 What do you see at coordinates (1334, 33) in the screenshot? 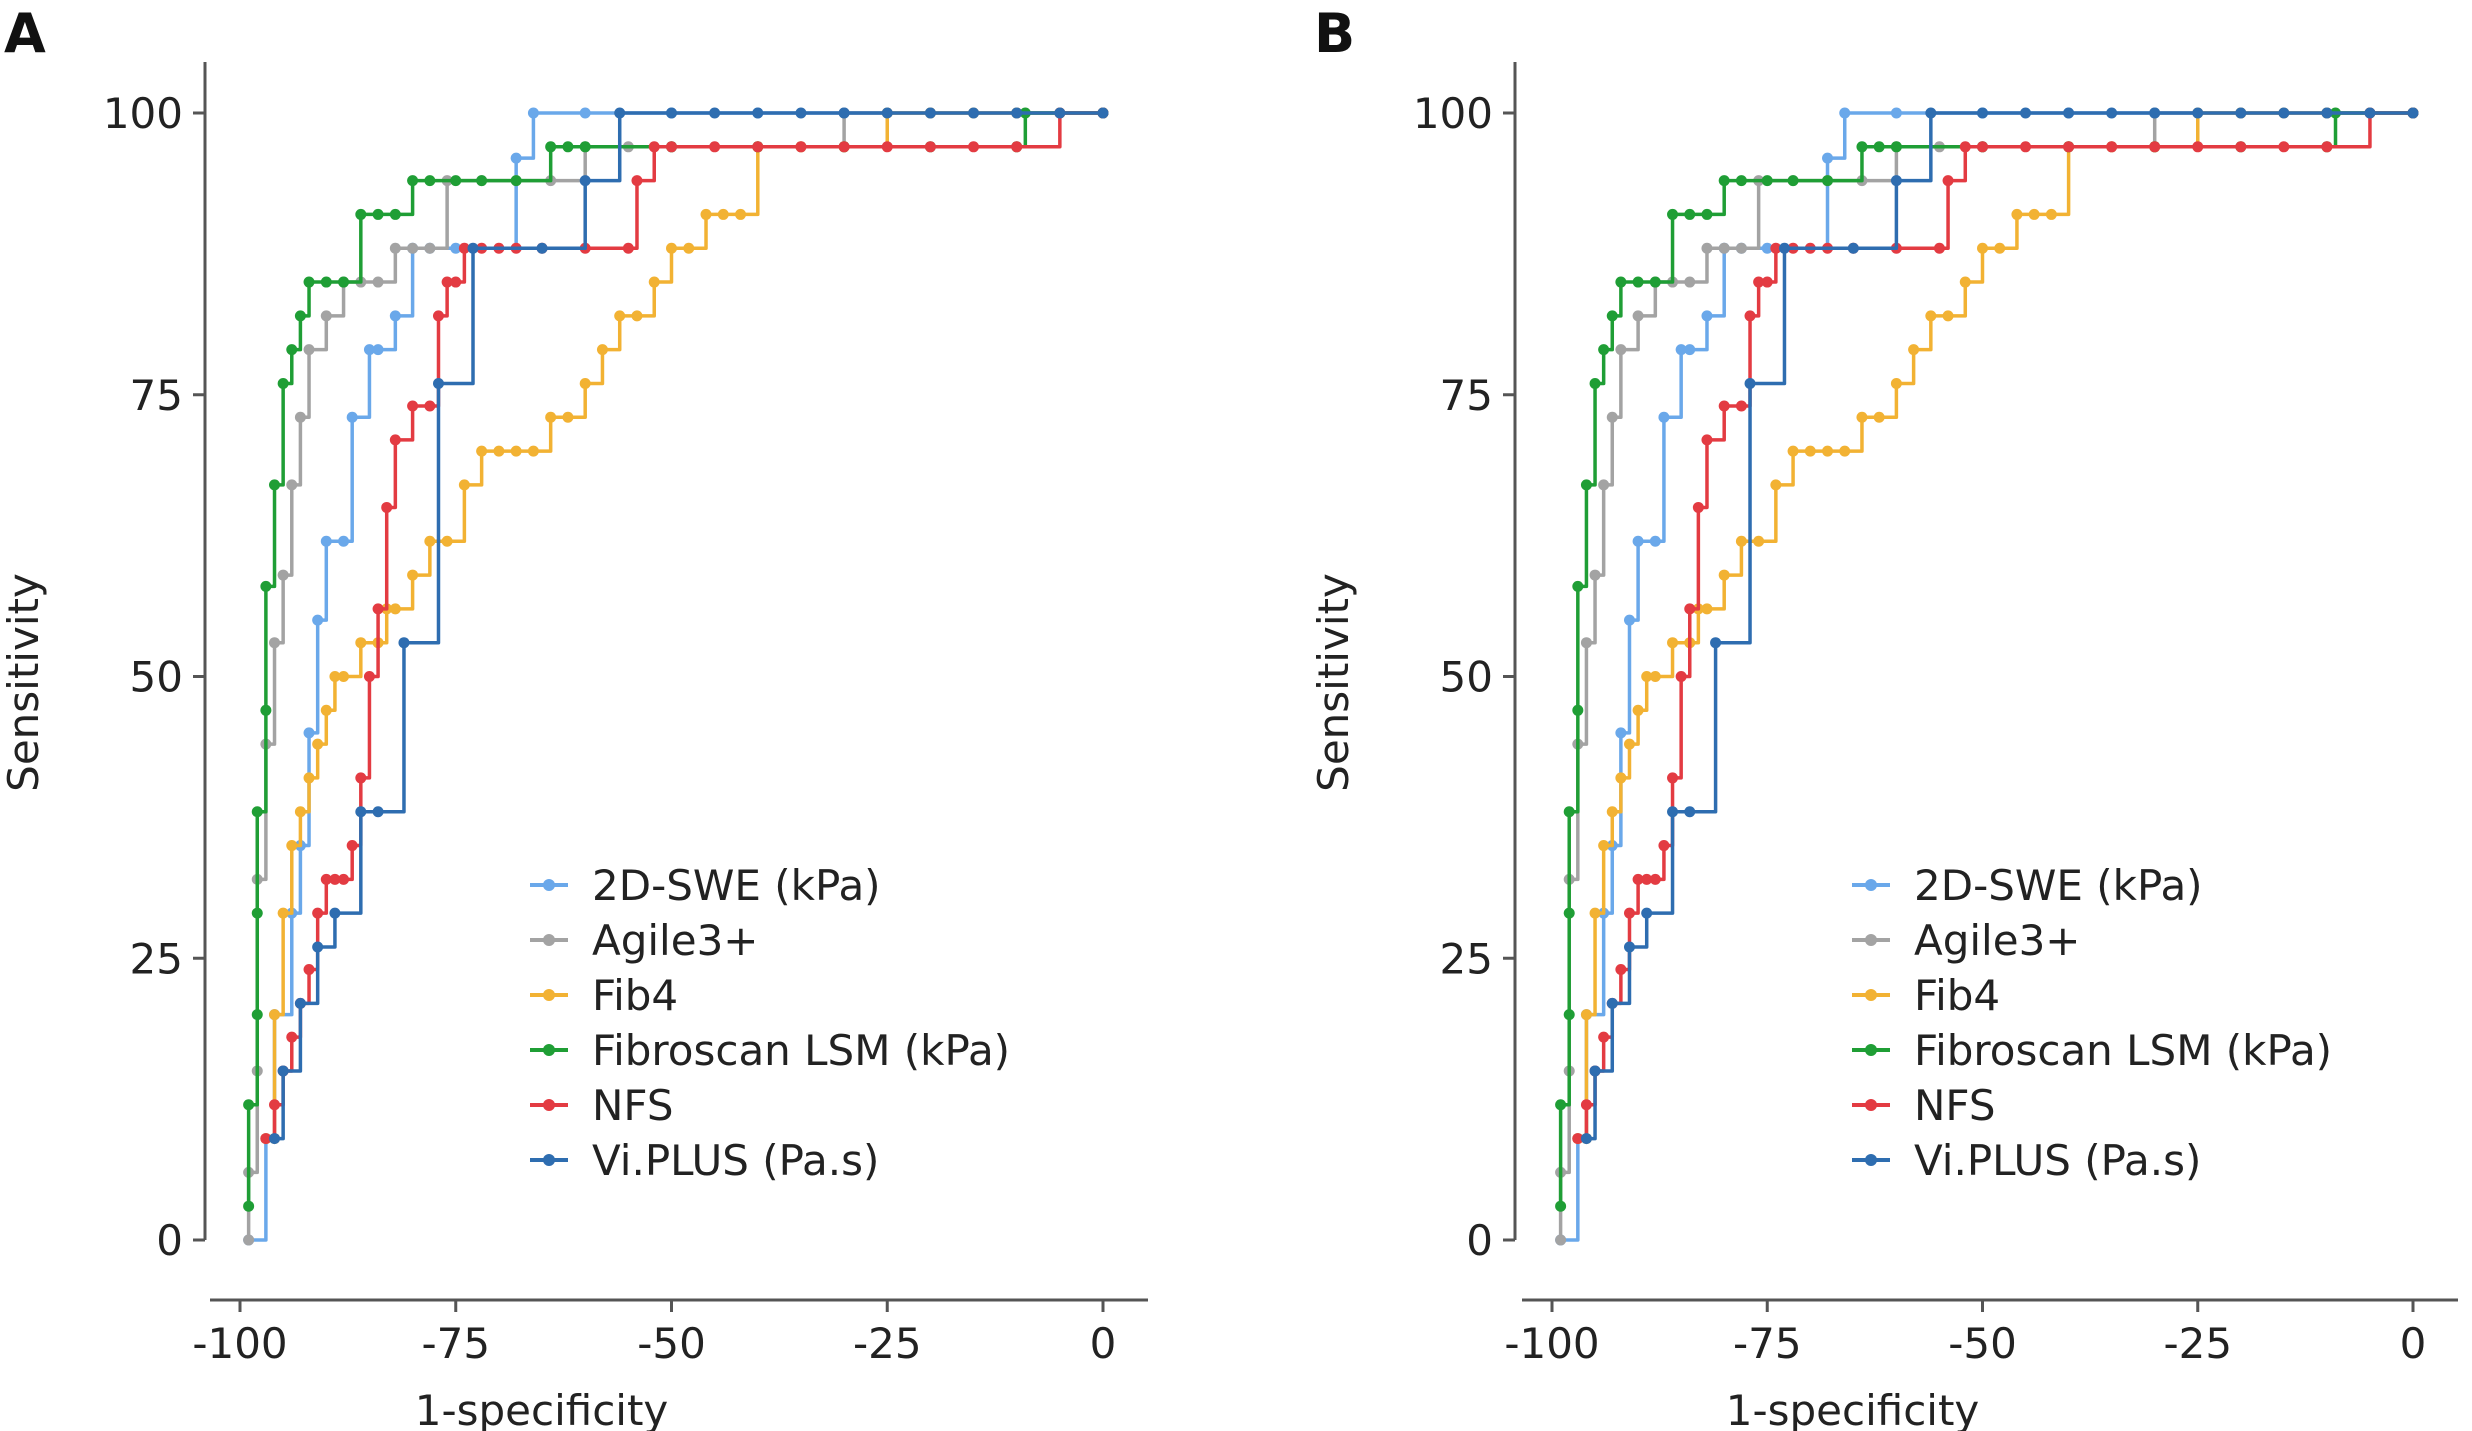
I see `panel-label: B` at bounding box center [1334, 33].